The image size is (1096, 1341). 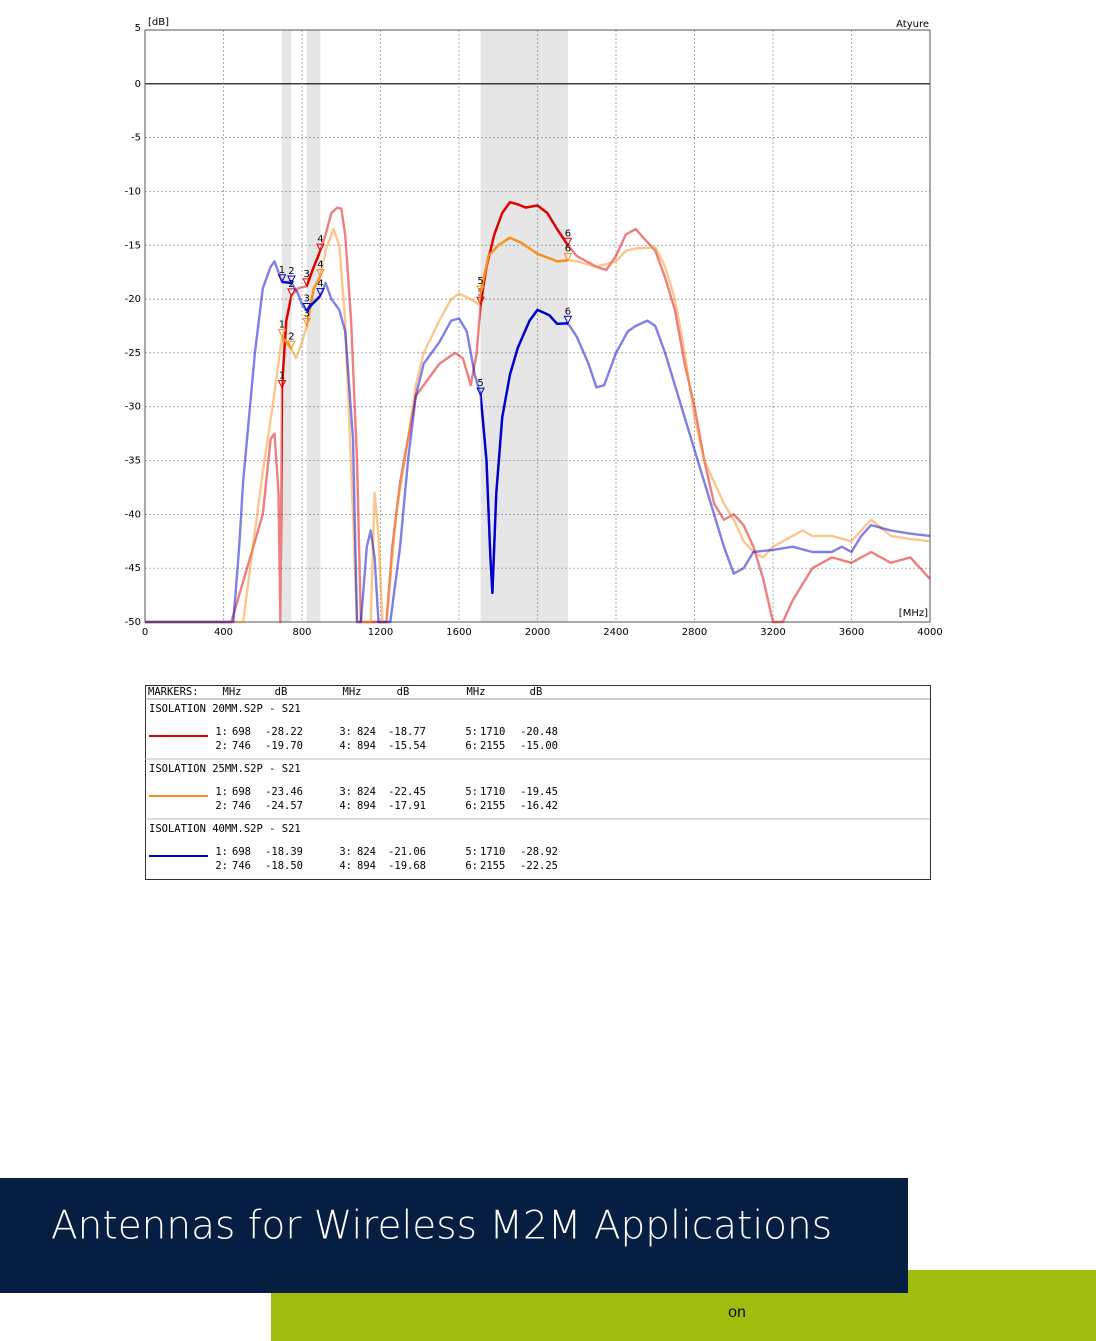 I want to click on x-tick-label: 4000, so click(x=929, y=632).